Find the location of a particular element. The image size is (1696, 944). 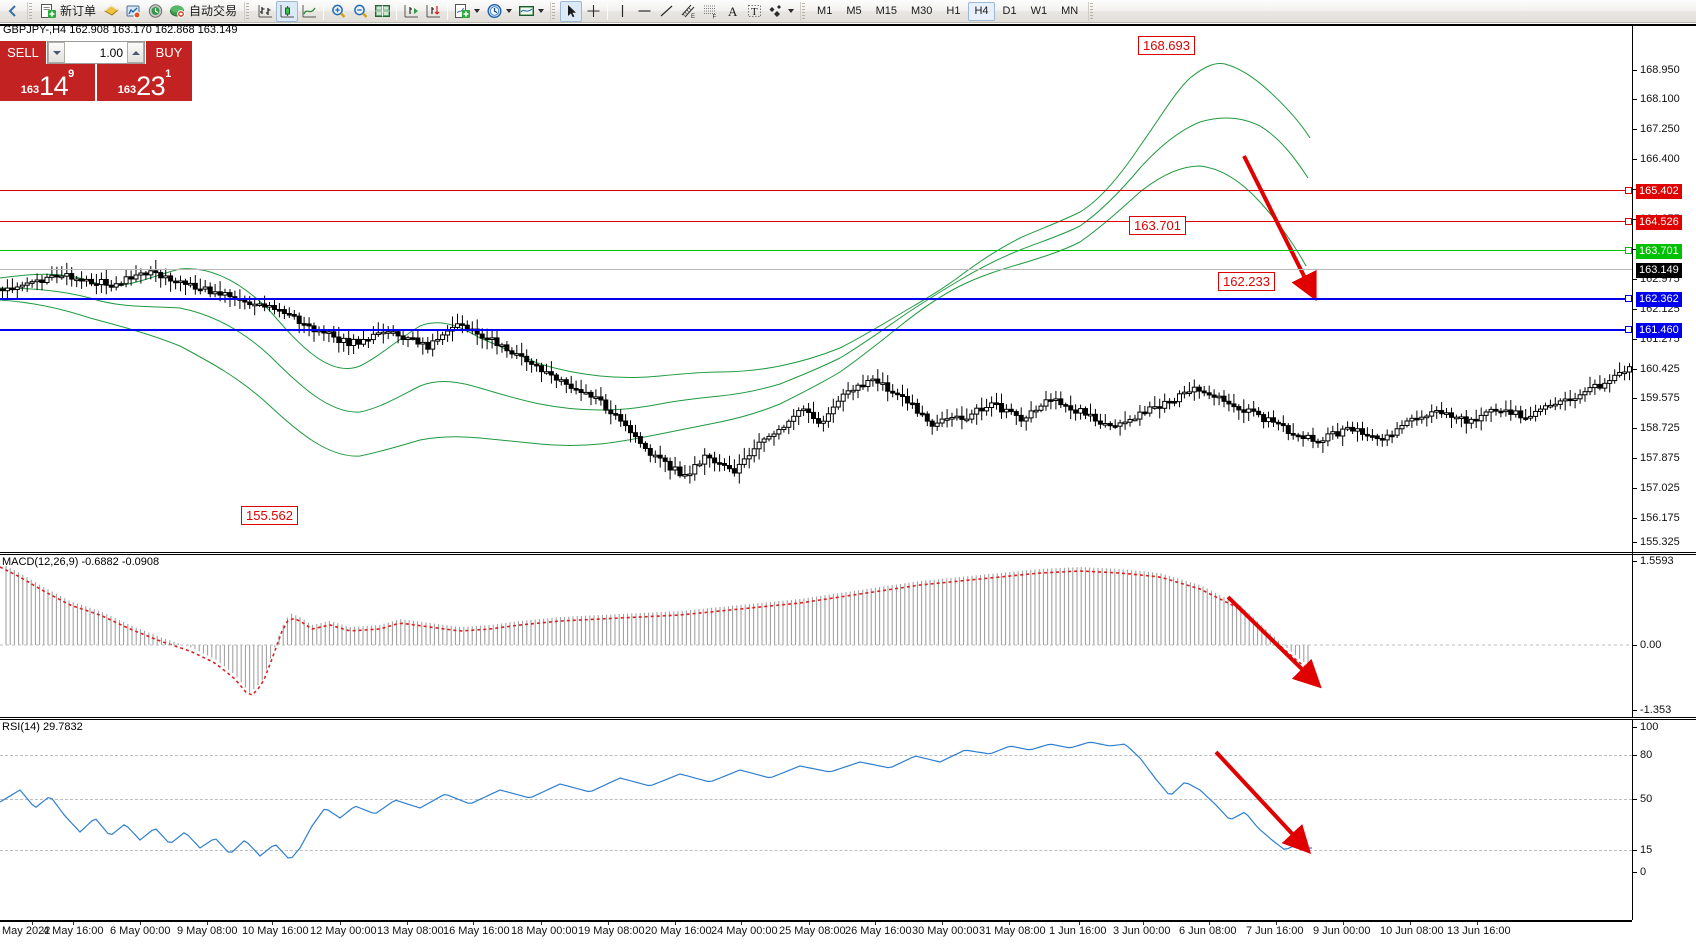

timeframe-m1: M1 is located at coordinates (825, 11).